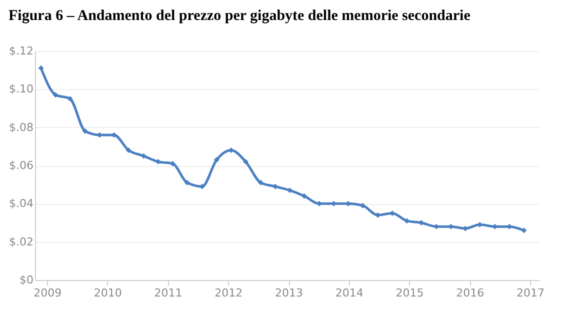  Describe the element at coordinates (21, 127) in the screenshot. I see `y-tick-label: $.08` at that location.